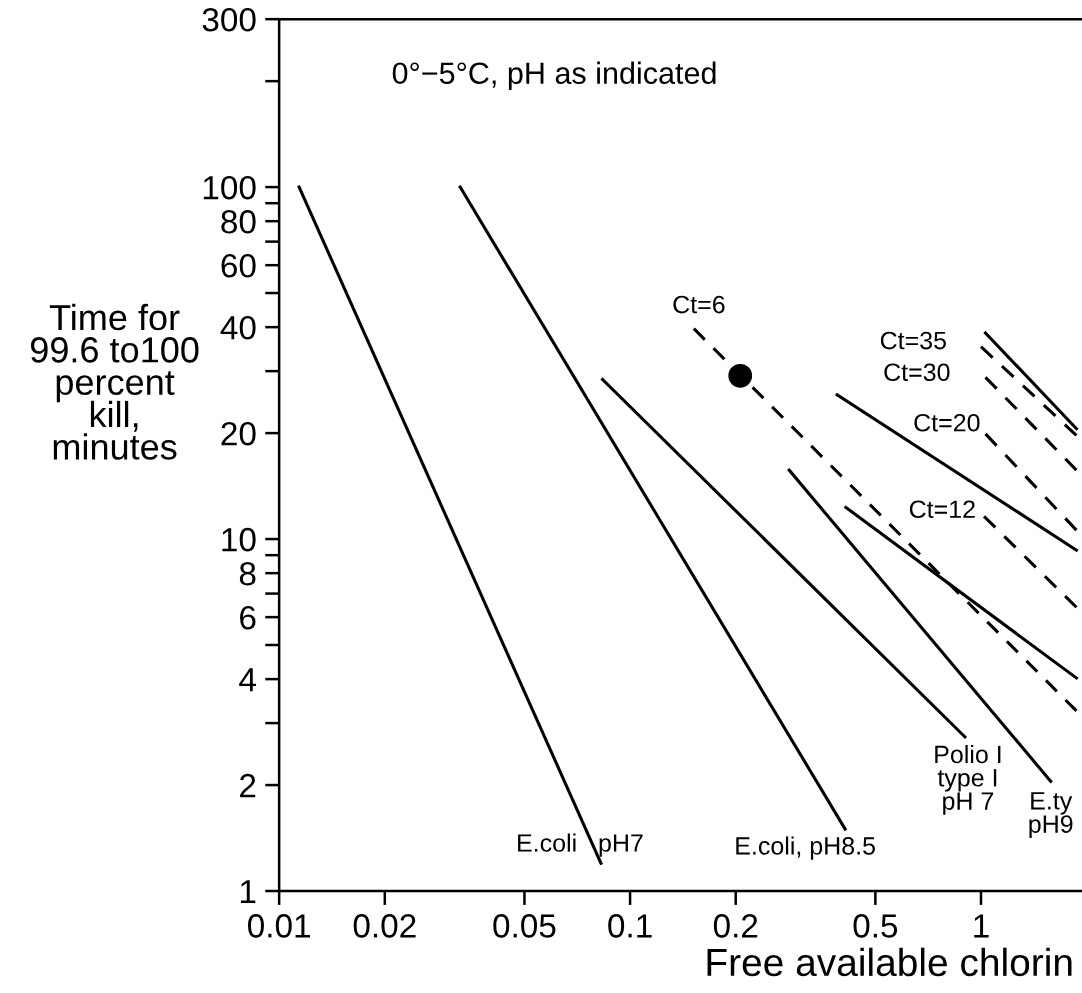 The width and height of the screenshot is (1082, 993). What do you see at coordinates (1051, 815) in the screenshot?
I see `annotation: E.ty pH9` at bounding box center [1051, 815].